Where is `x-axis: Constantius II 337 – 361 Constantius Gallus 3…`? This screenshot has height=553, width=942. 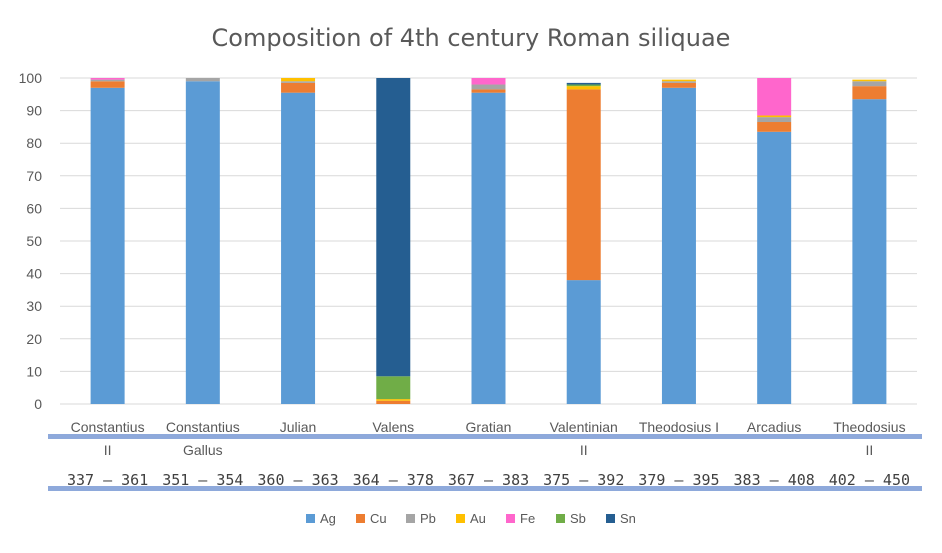
x-axis: Constantius II 337 – 361 Constantius Gallus 3… is located at coordinates (485, 455).